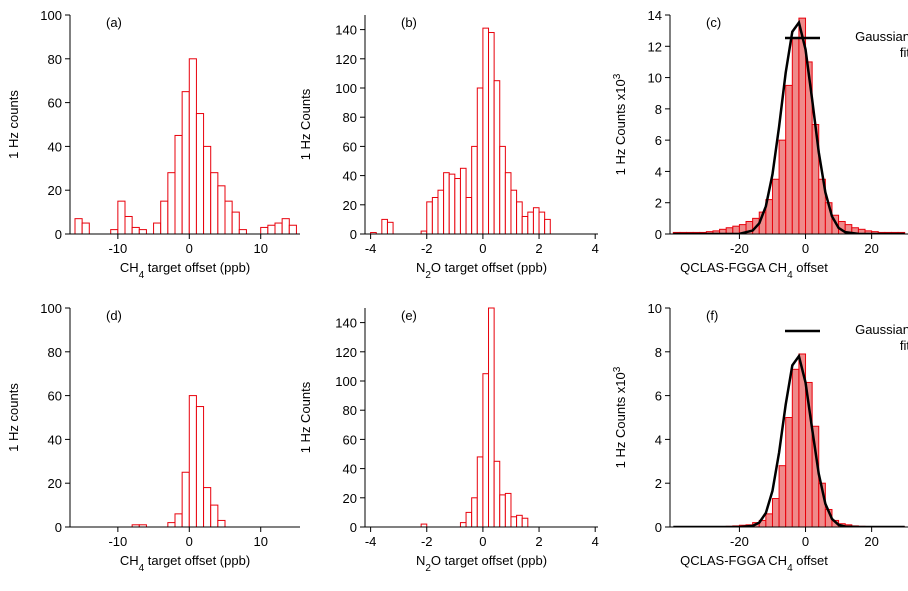 The image size is (908, 591). Describe the element at coordinates (620, 127) in the screenshot. I see `y-axis-label-text: 1 Hz Counts x10` at that location.